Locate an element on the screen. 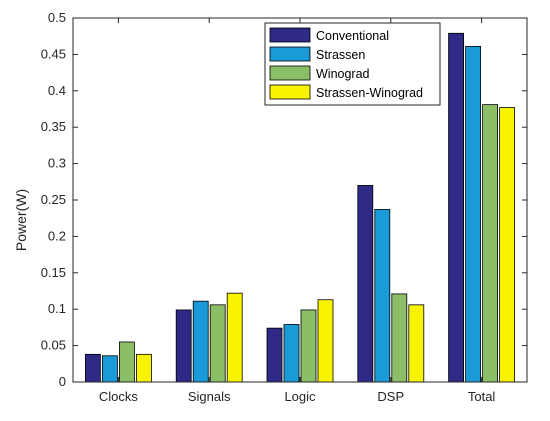 The width and height of the screenshot is (550, 421). x-tick-label-dsp: DSP is located at coordinates (390, 396).